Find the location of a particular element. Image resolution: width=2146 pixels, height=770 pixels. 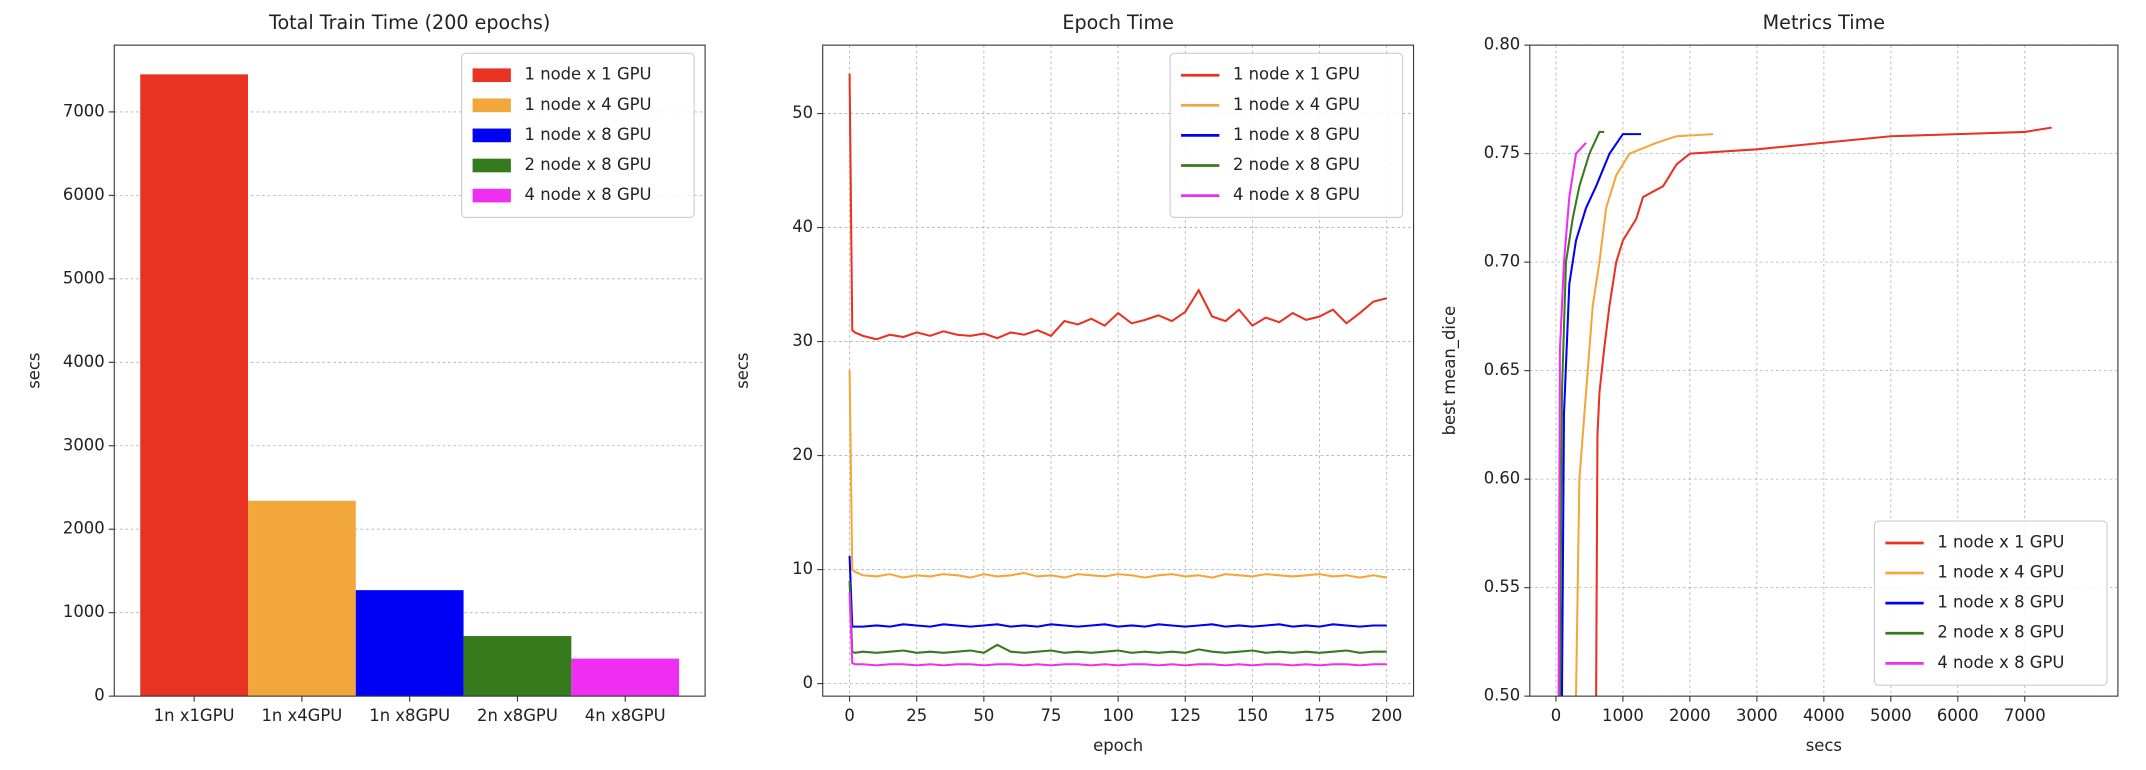

chart-title: Total Train Time (200 epochs) is located at coordinates (409, 22).